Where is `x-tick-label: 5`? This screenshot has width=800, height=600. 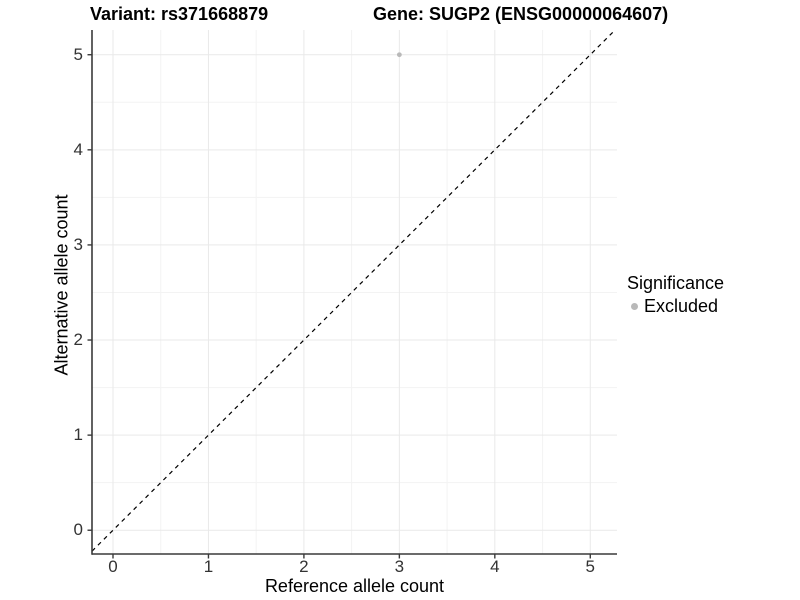 x-tick-label: 5 is located at coordinates (590, 566).